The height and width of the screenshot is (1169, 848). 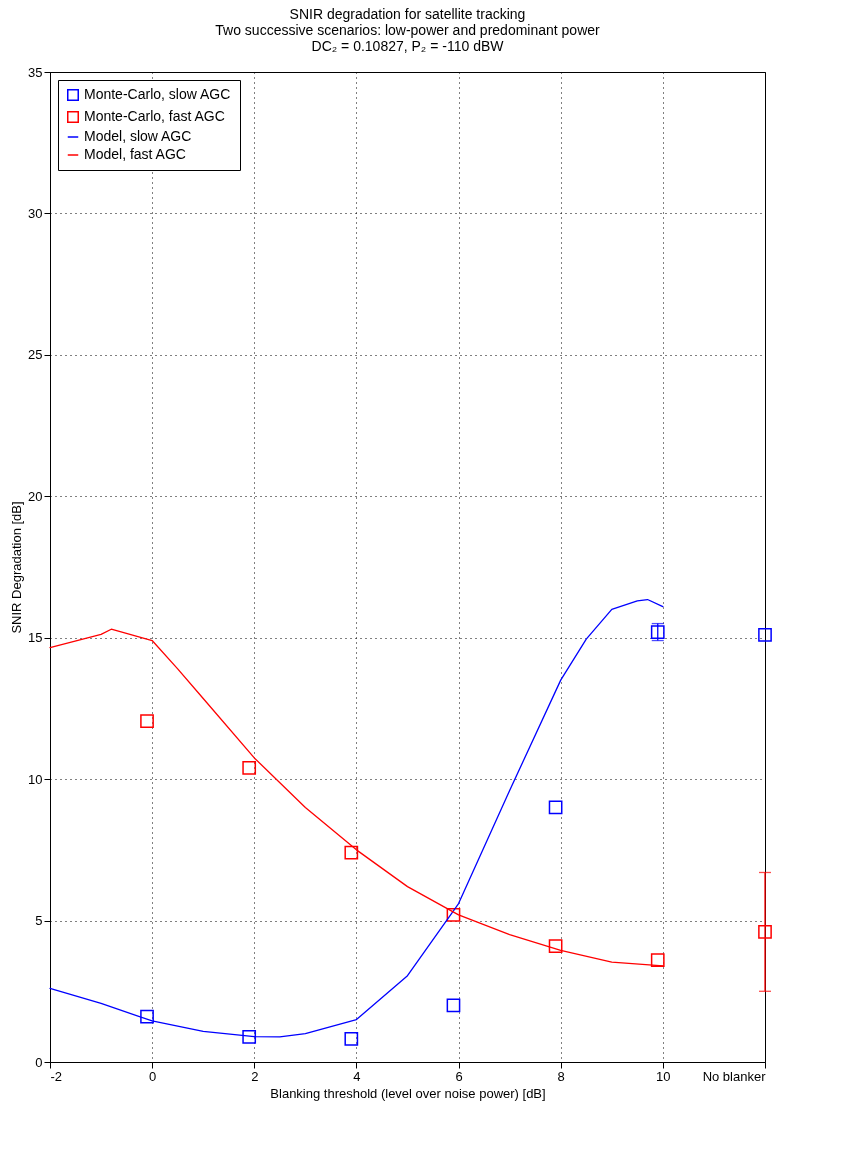 What do you see at coordinates (35, 496) in the screenshot?
I see `y-tick-label: 20` at bounding box center [35, 496].